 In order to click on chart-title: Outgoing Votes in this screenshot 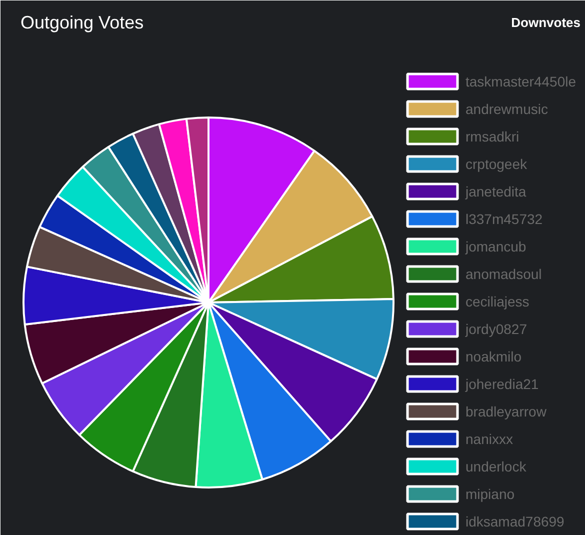, I will do `click(82, 22)`.